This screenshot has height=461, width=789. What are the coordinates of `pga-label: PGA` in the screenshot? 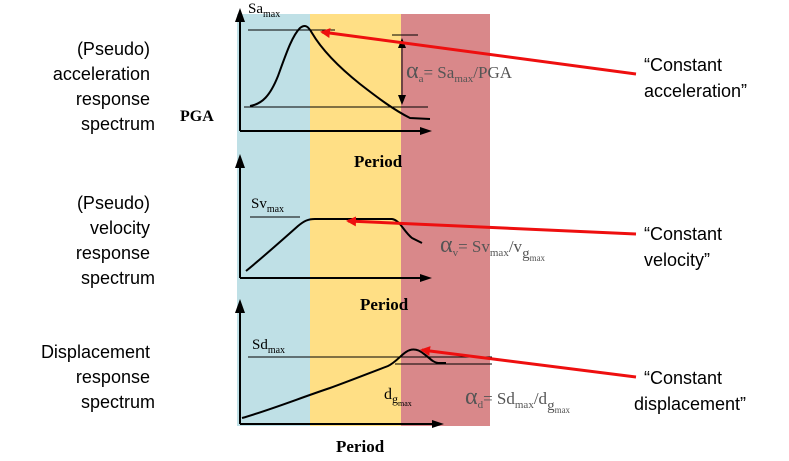 It's located at (197, 116).